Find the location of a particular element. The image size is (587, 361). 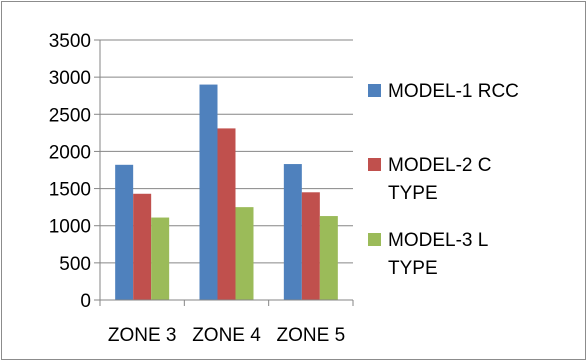

y-tick-label: 0 is located at coordinates (85, 301).